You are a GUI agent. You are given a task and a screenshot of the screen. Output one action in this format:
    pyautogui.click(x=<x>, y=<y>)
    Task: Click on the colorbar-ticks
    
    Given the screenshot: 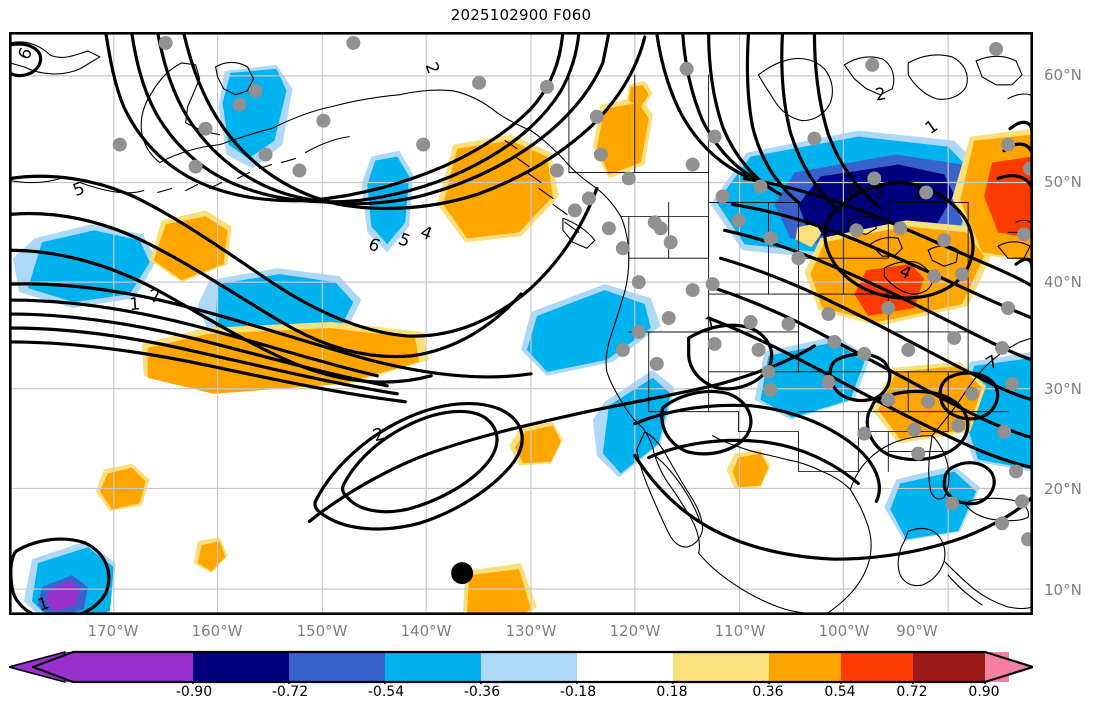 What is the action you would take?
    pyautogui.click(x=589, y=683)
    